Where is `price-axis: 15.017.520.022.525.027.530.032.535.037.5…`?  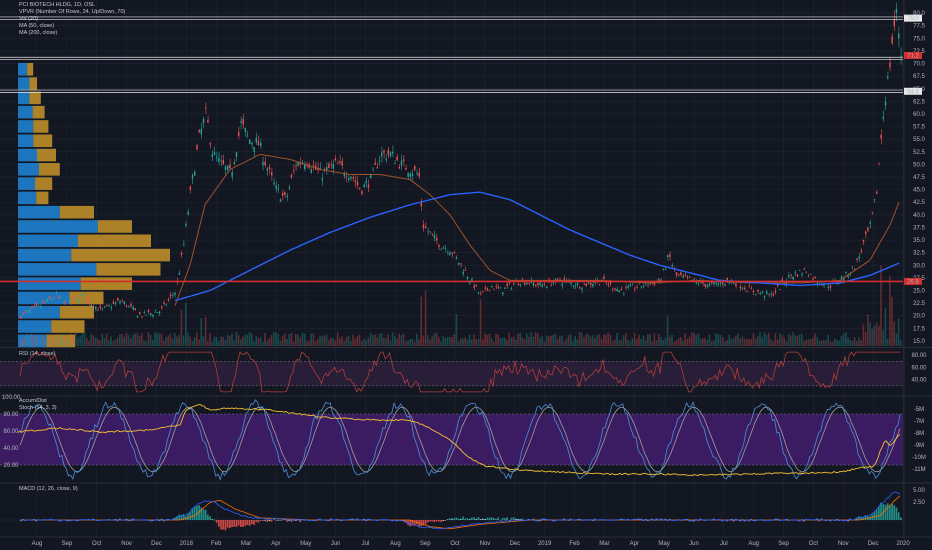
price-axis: 15.017.520.022.525.027.530.032.535.037.5… is located at coordinates (914, 178).